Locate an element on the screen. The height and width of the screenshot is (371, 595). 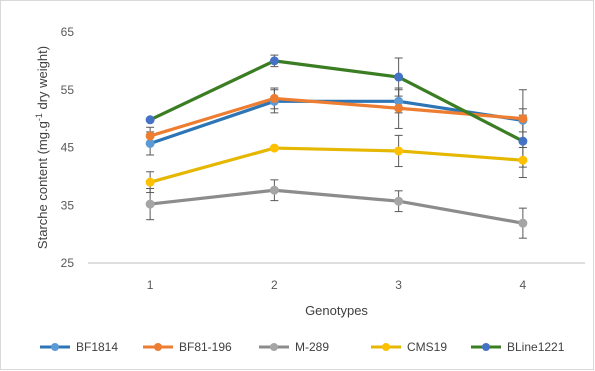
legend-label-cms19: CMS19 is located at coordinates (427, 347).